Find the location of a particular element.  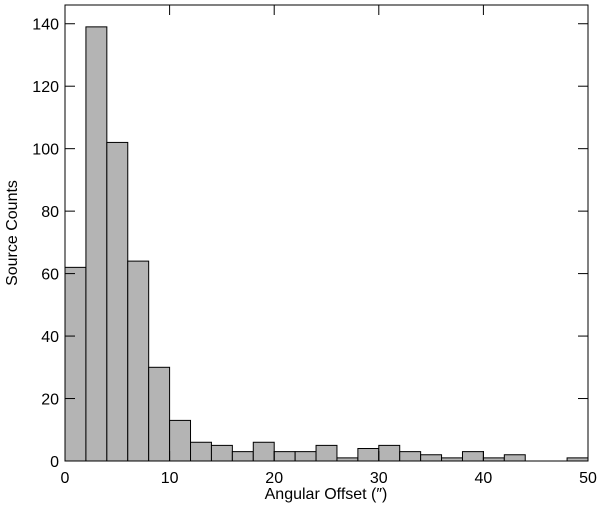

x-axis-label: Angular Offset (″) is located at coordinates (326, 494).